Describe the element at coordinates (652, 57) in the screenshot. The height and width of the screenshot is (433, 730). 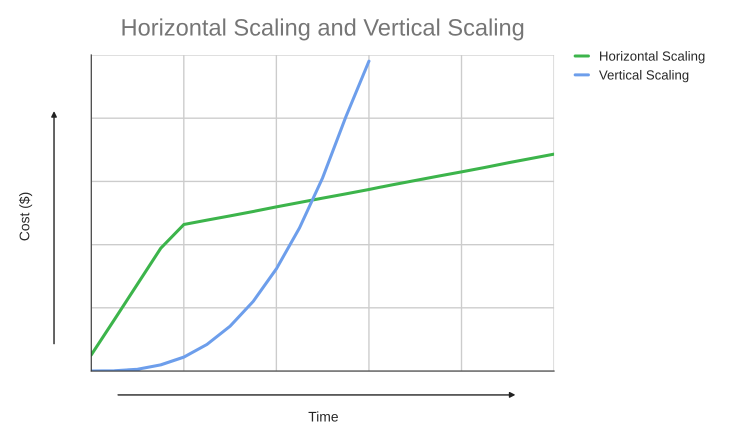
I see `legend-label: Horizontal Scaling` at that location.